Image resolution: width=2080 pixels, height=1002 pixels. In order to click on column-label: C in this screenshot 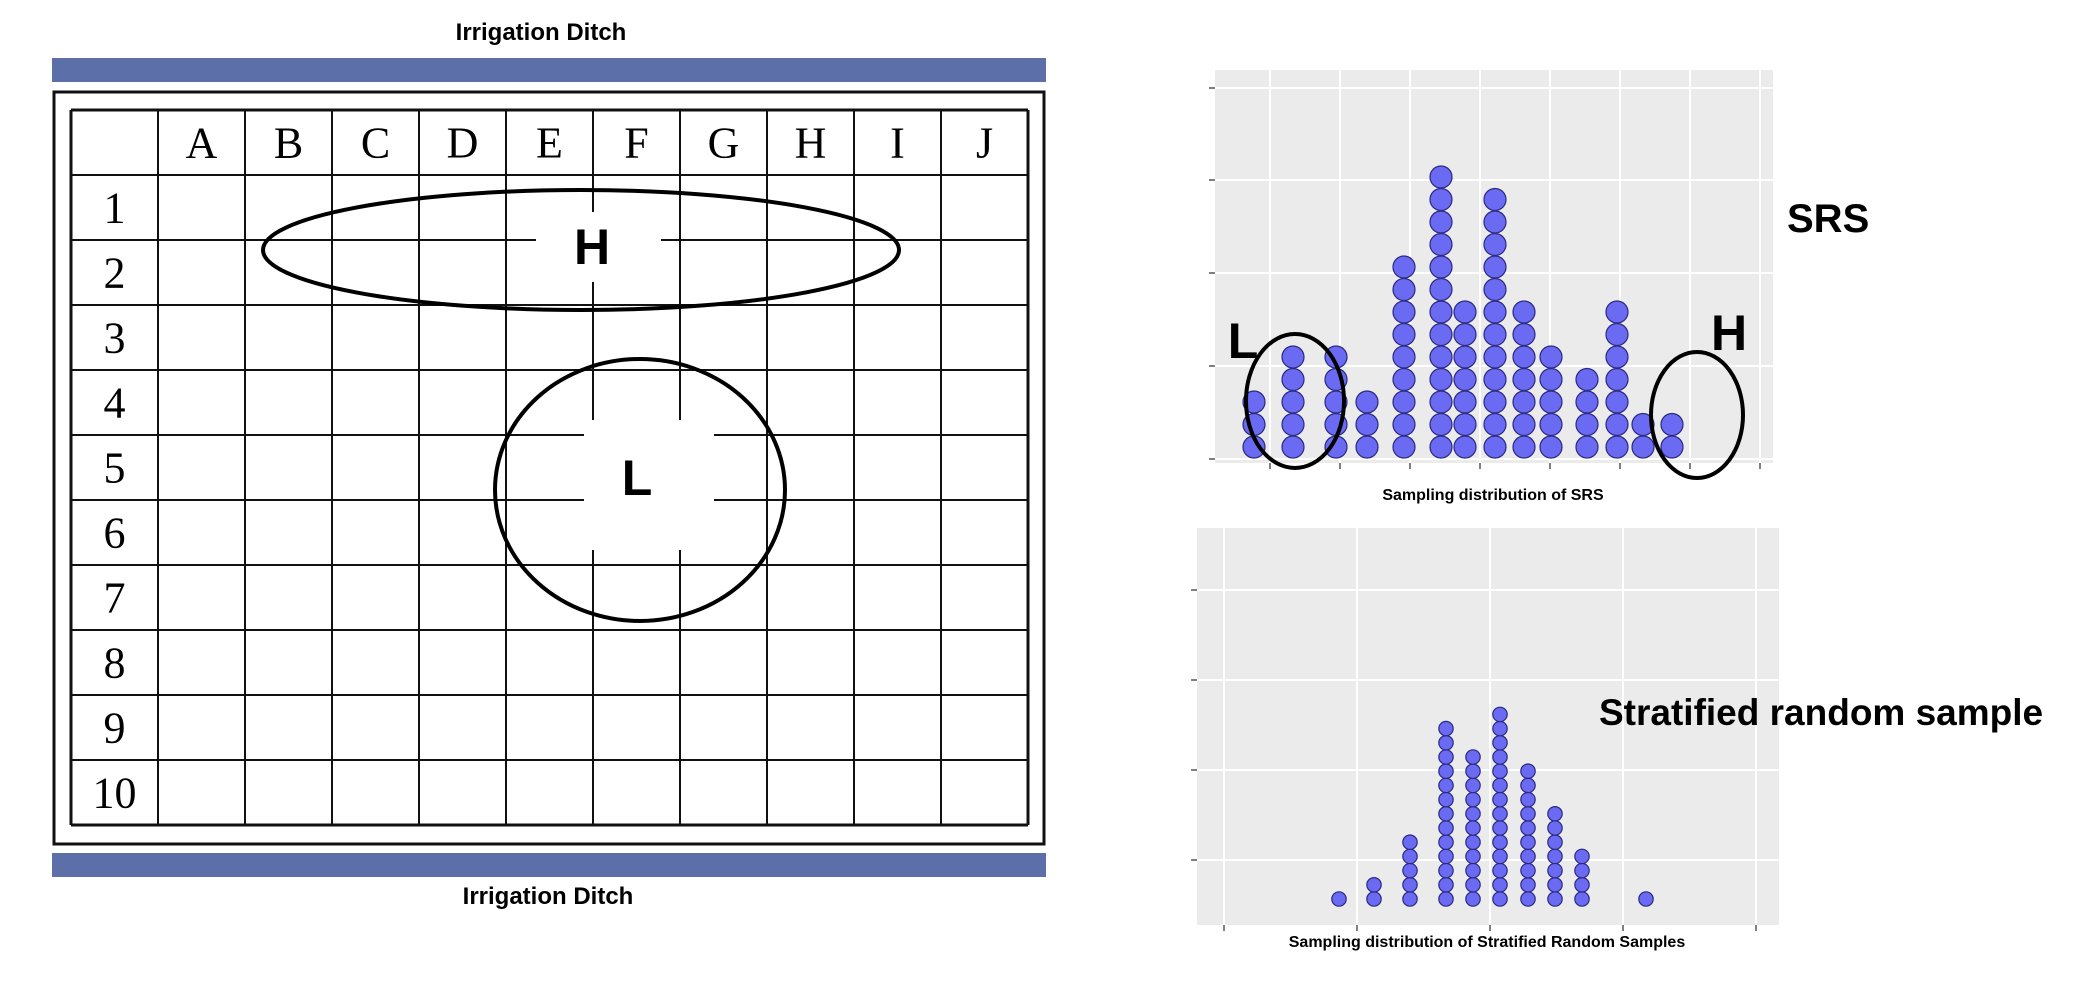, I will do `click(375, 143)`.